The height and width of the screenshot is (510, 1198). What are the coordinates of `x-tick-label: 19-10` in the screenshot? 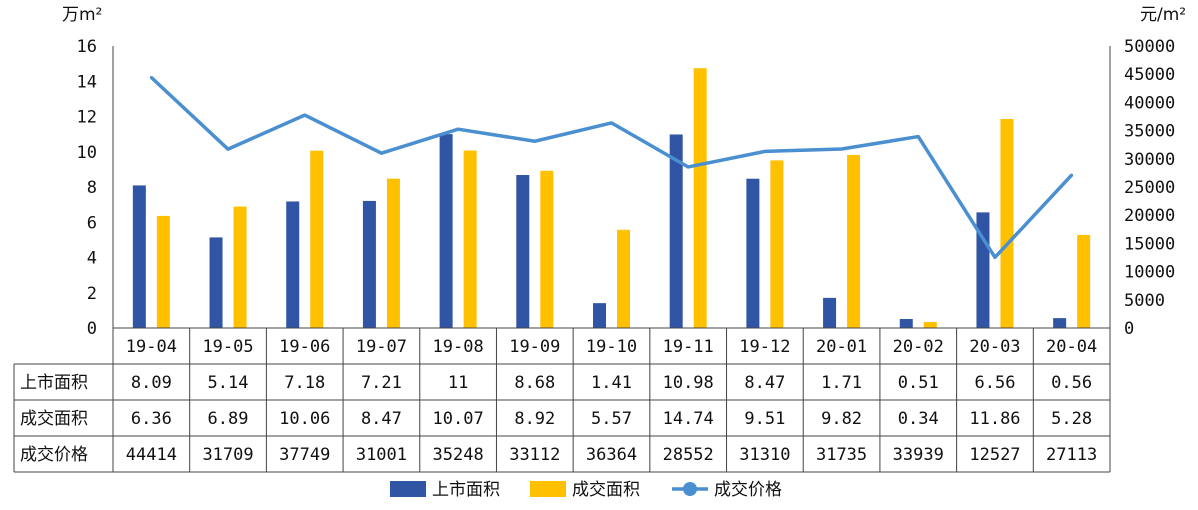 It's located at (611, 347).